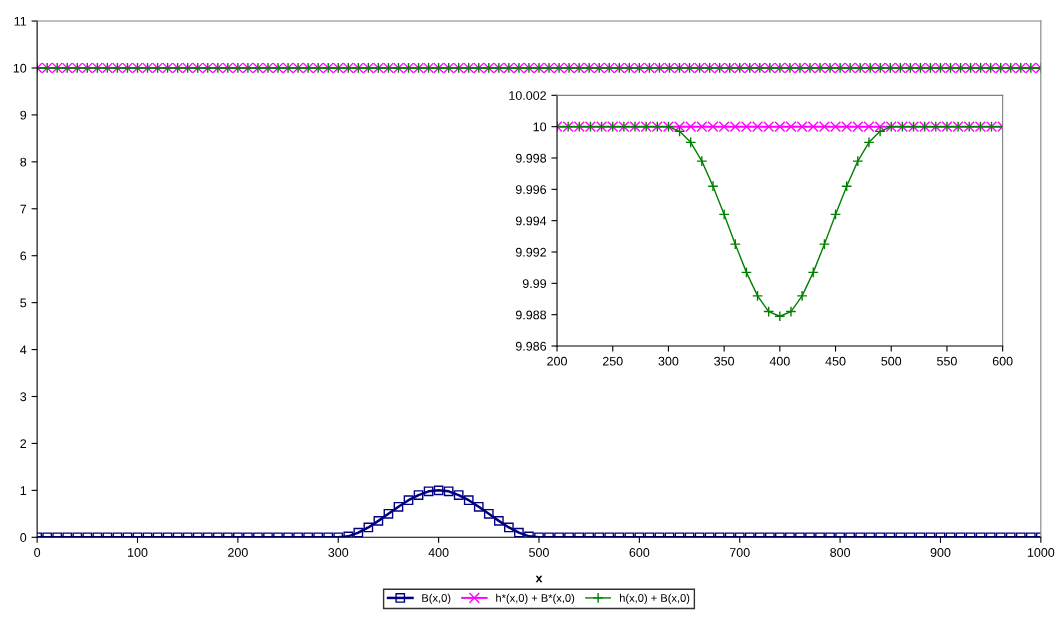  What do you see at coordinates (37, 552) in the screenshot?
I see `x-tick-label: 0` at bounding box center [37, 552].